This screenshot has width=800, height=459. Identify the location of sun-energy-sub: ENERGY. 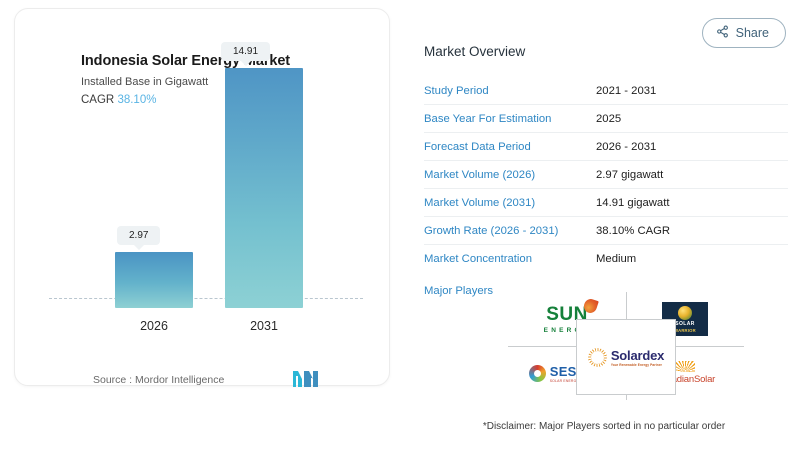
(567, 330).